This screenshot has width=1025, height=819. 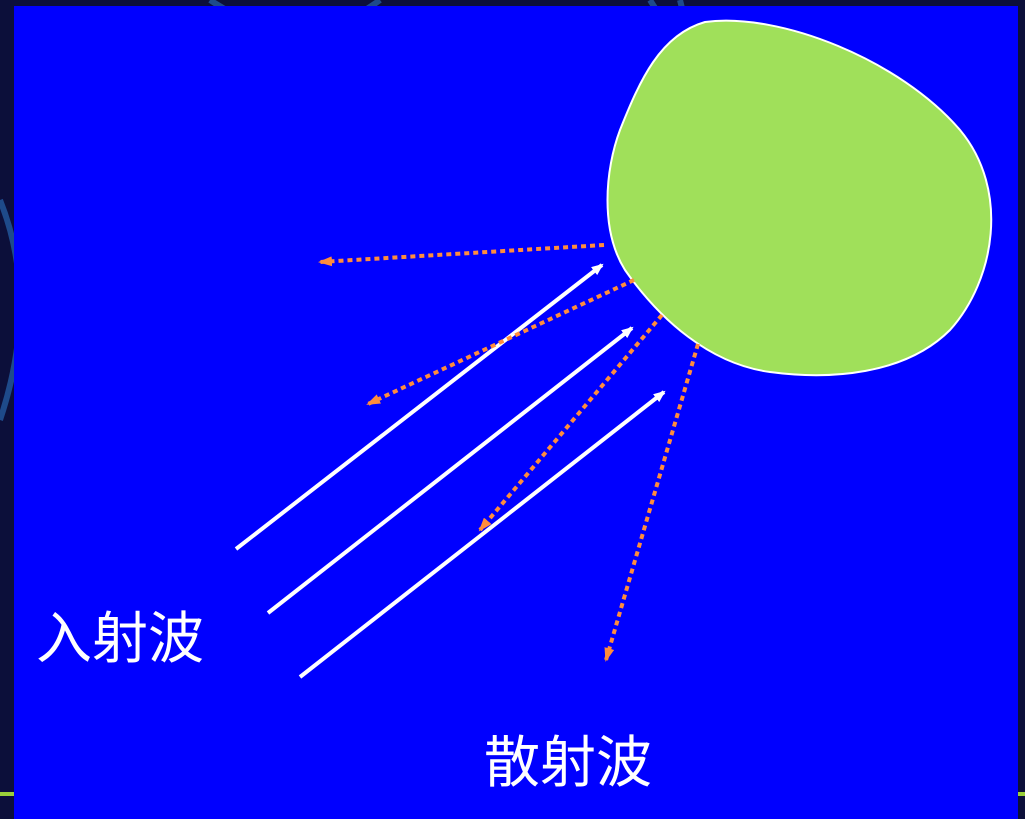 I want to click on incident-wave-label: 入射波, so click(x=120, y=639).